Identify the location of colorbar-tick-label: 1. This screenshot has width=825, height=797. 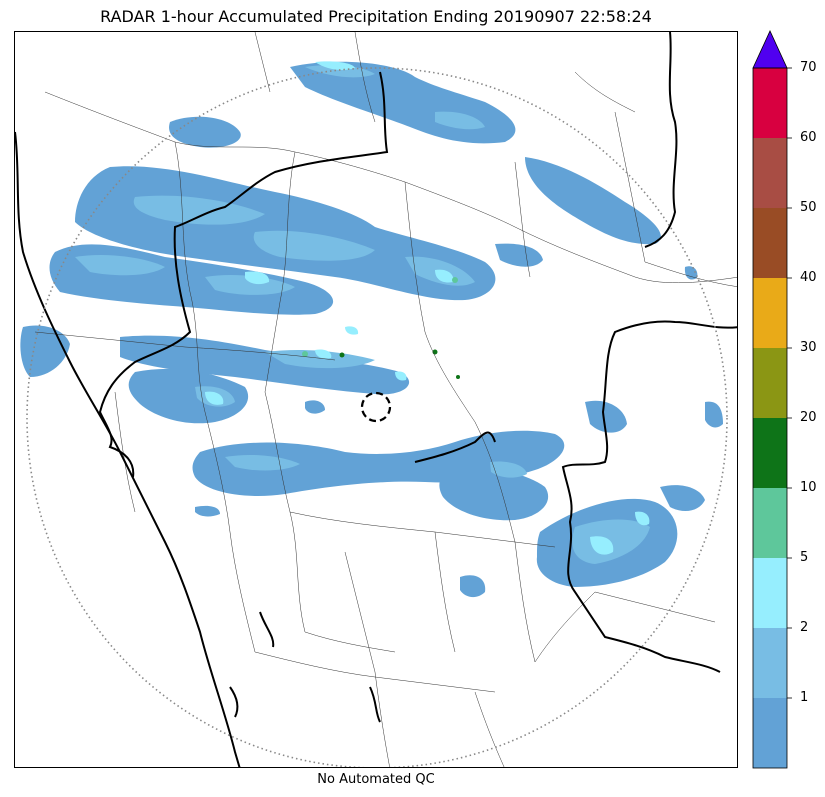
(804, 697).